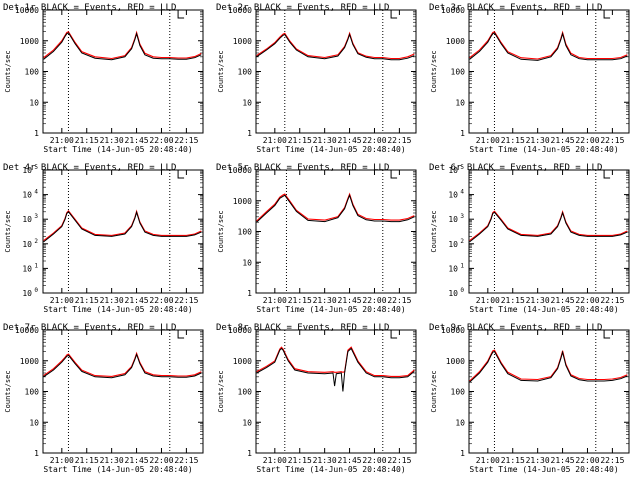  I want to click on panel-title: Det 8r BLACK = Events, RED = LLD, so click(302, 328).